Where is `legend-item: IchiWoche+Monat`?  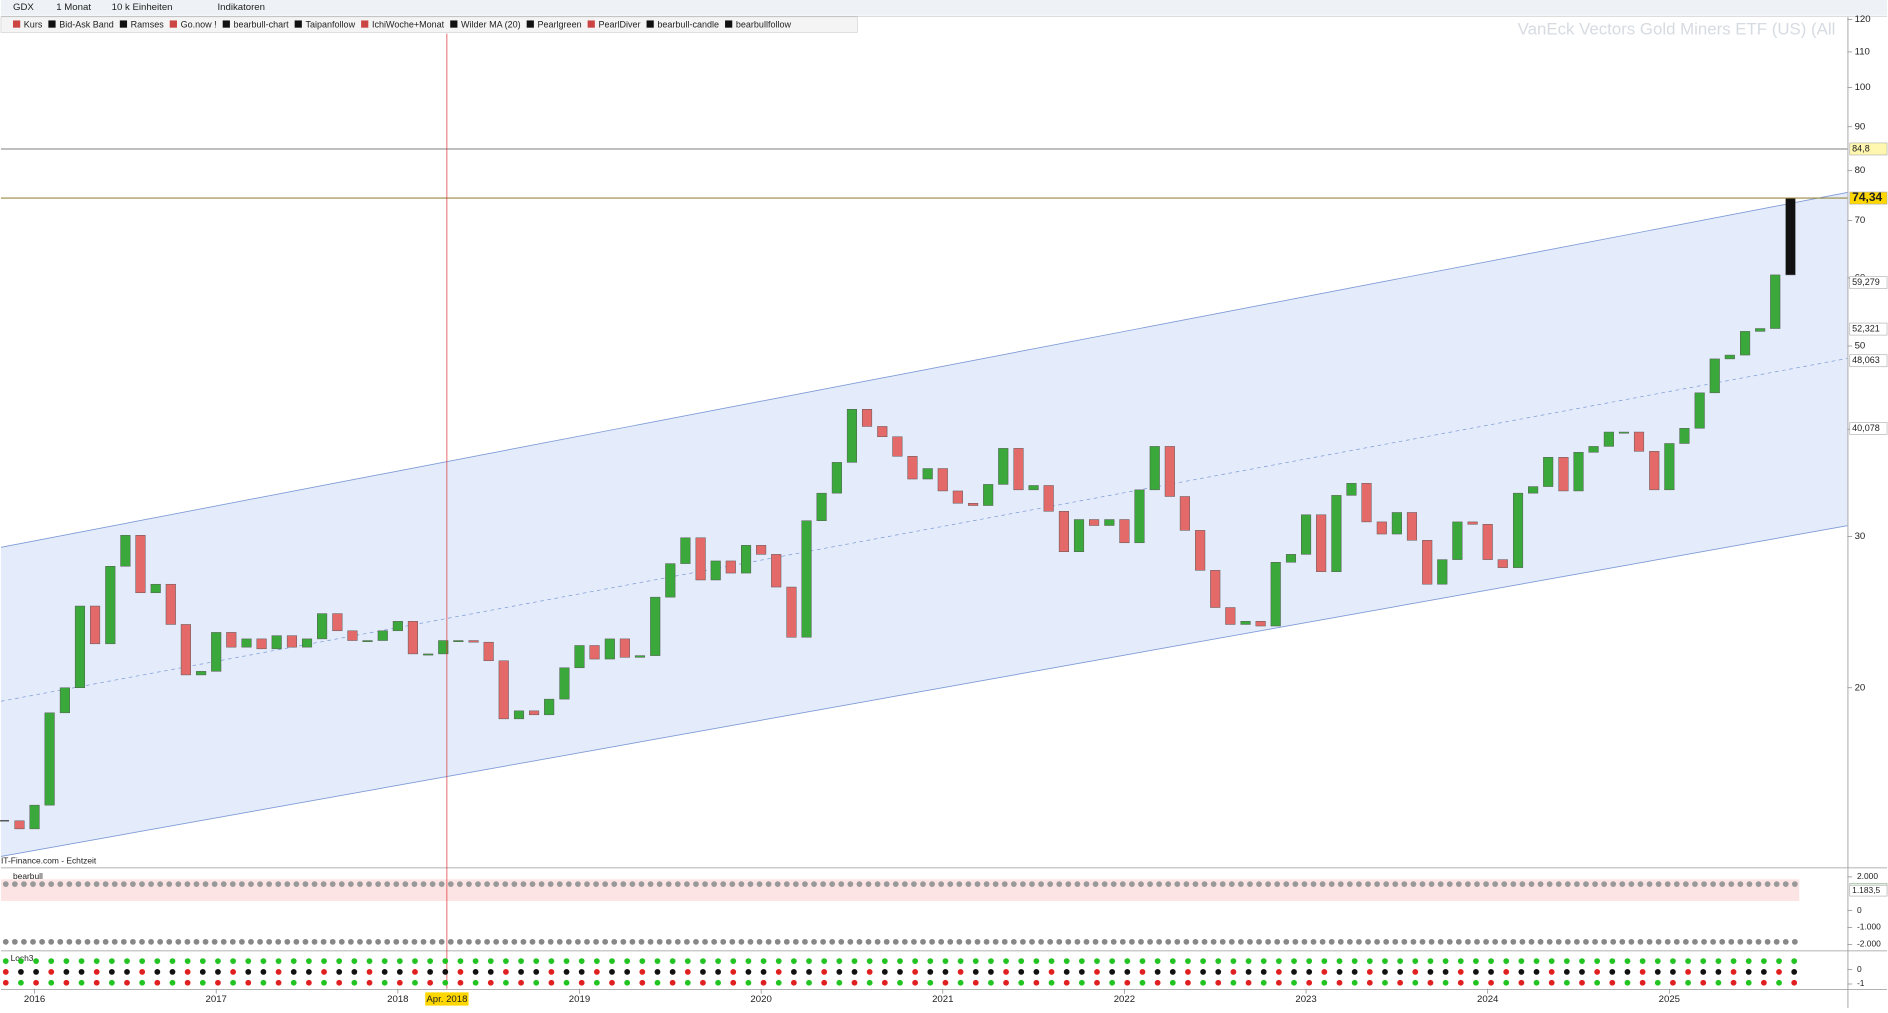 legend-item: IchiWoche+Monat is located at coordinates (408, 25).